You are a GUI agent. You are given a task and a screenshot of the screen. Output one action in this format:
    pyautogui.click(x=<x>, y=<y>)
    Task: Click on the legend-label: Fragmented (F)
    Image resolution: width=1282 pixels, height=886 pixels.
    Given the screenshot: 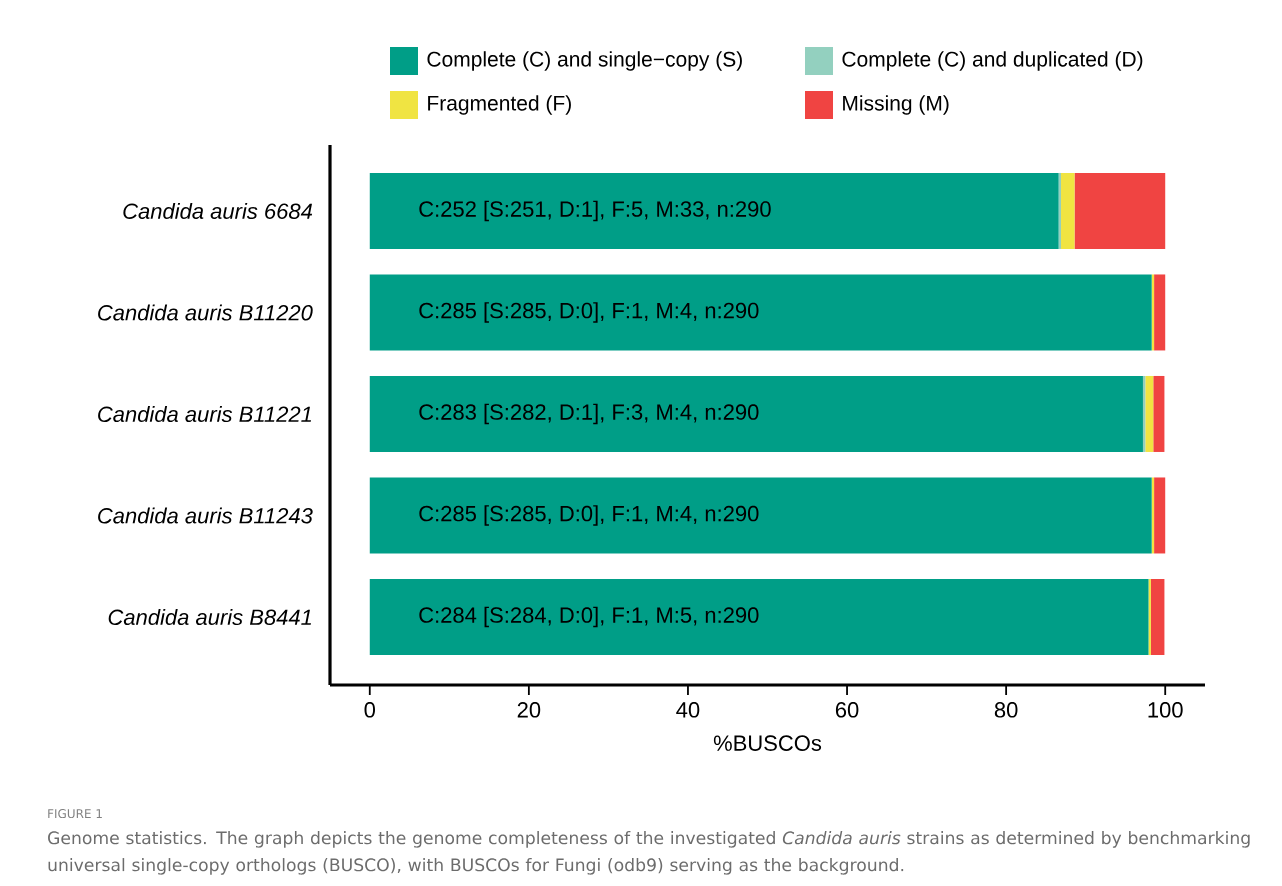 What is the action you would take?
    pyautogui.click(x=499, y=105)
    